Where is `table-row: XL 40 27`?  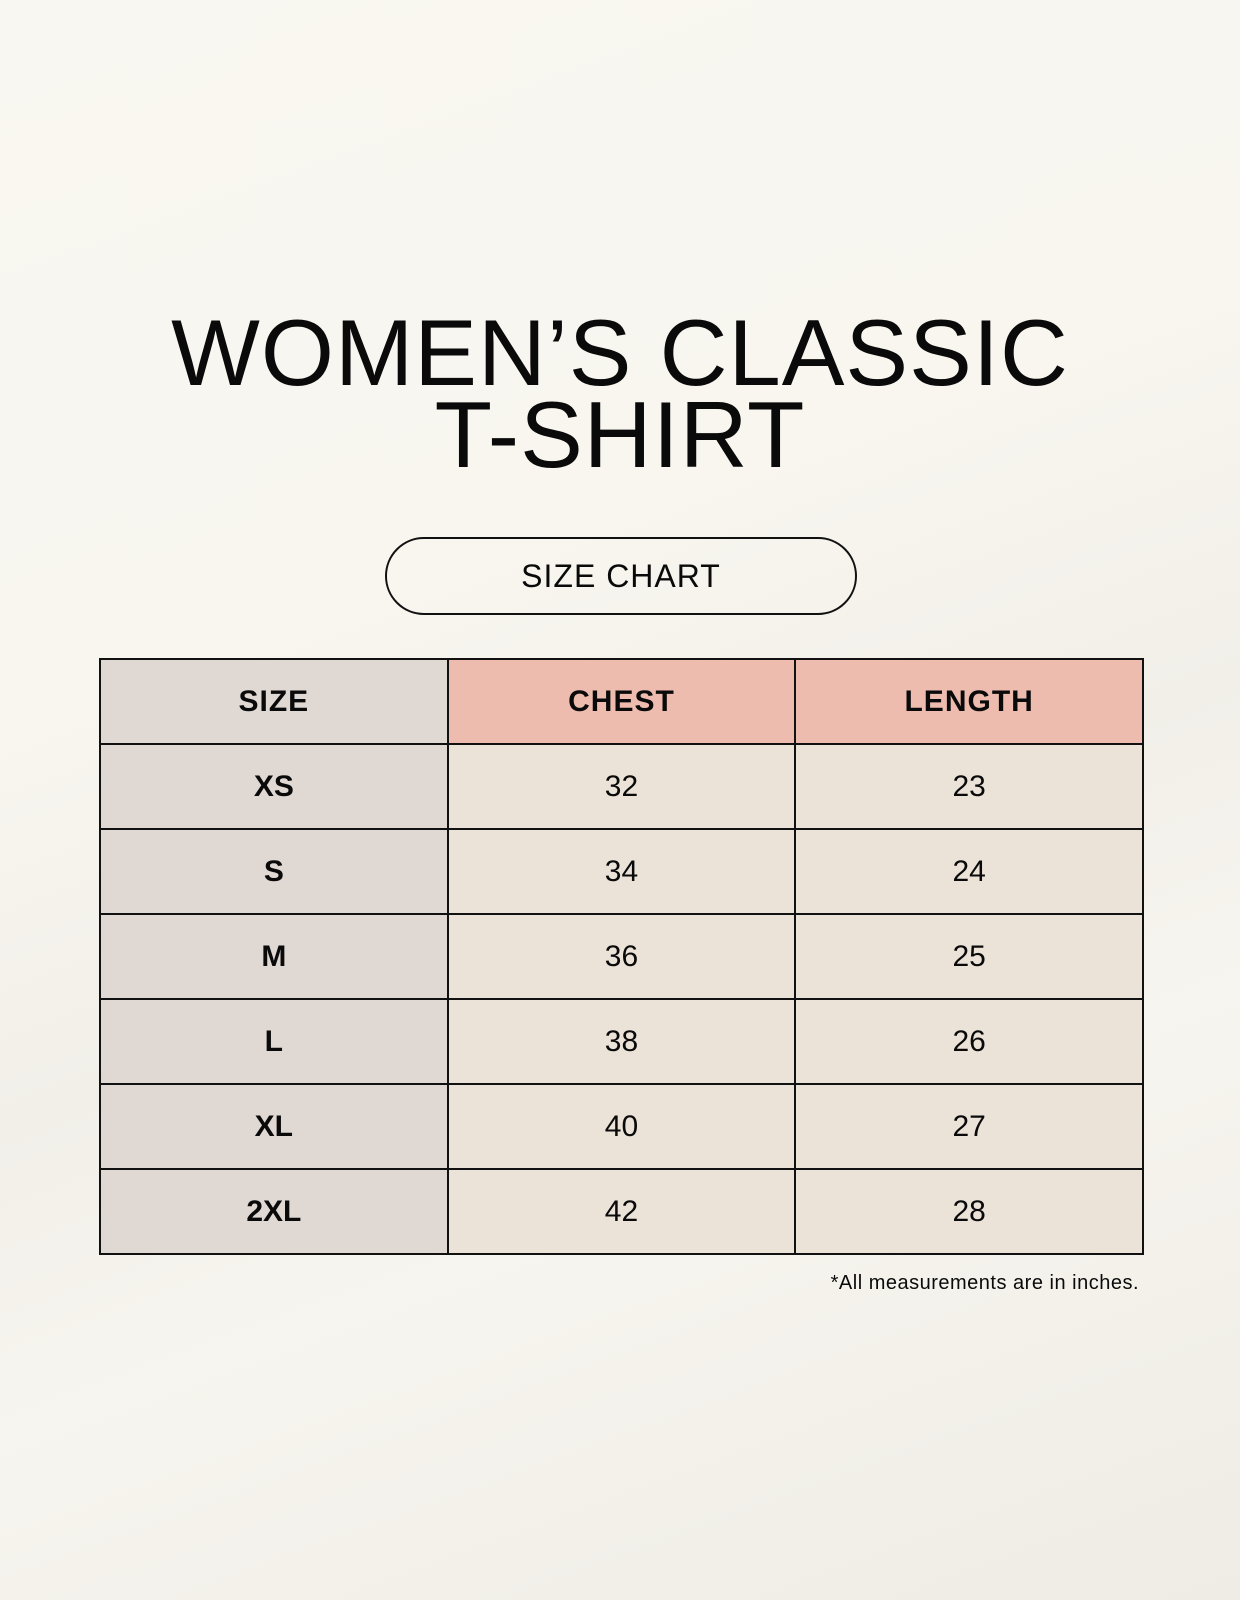
table-row: XL 40 27 is located at coordinates (621, 1126).